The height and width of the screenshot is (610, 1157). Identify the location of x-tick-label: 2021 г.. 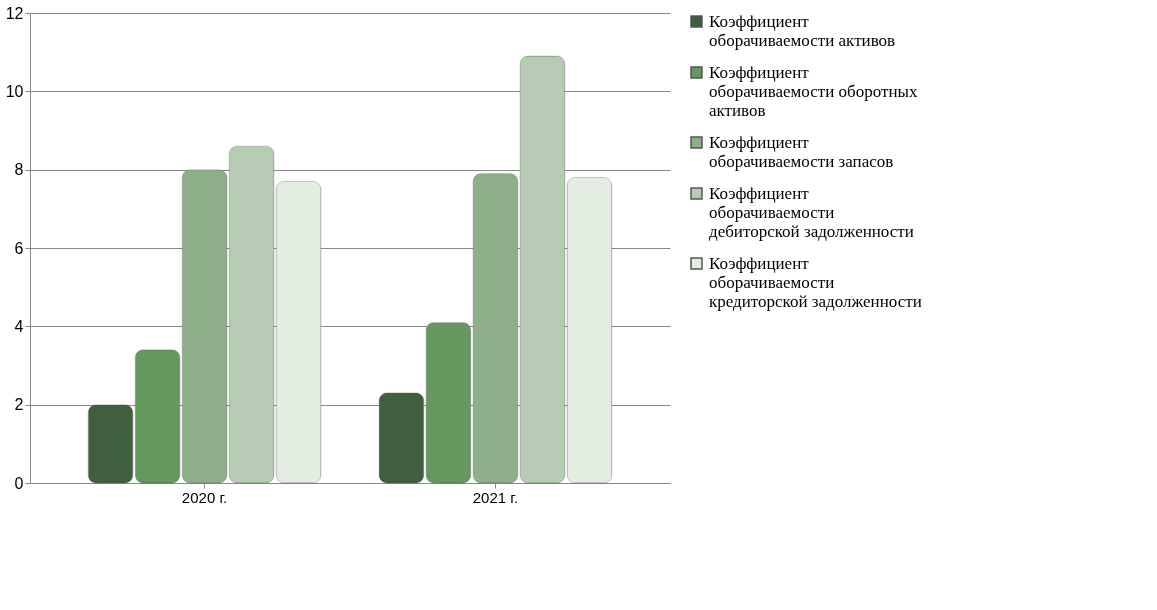
(495, 497).